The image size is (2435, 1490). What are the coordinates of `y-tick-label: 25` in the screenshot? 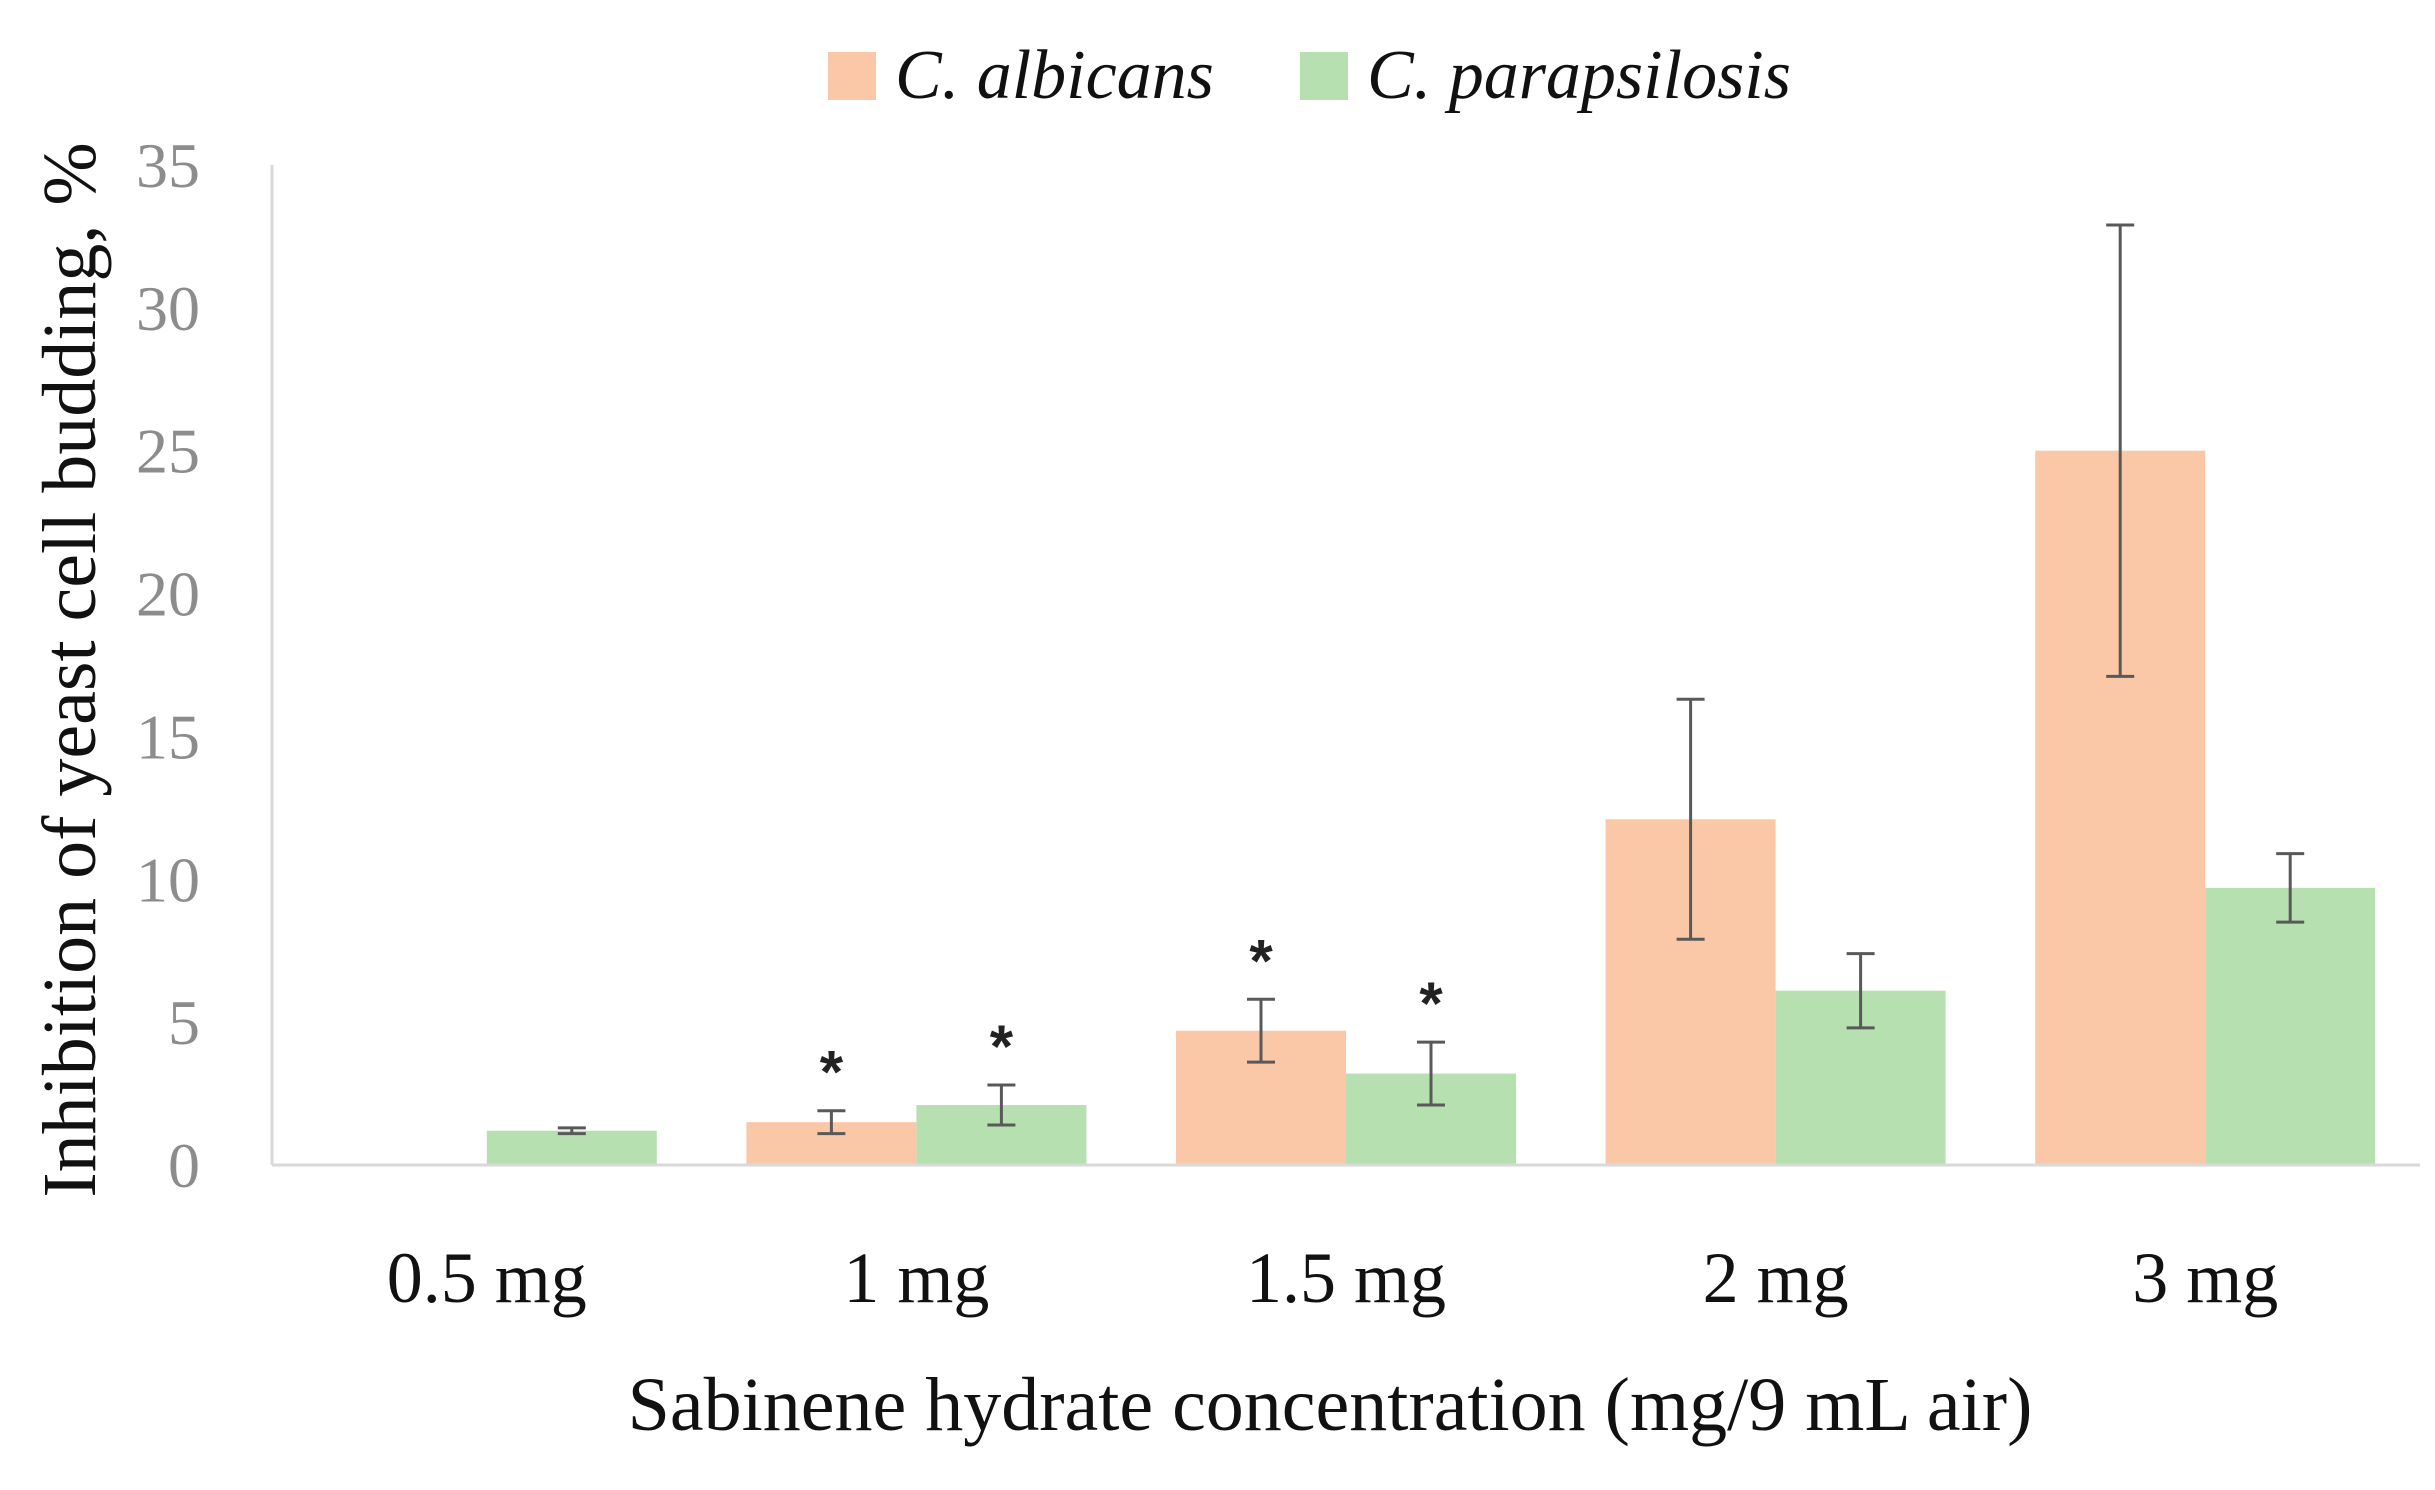 It's located at (168, 451).